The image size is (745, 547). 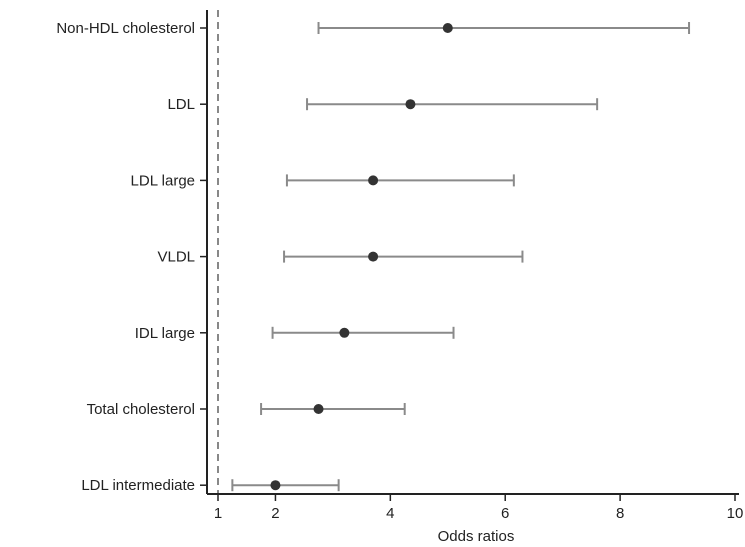 I want to click on x-tick-label: 1, so click(x=218, y=513).